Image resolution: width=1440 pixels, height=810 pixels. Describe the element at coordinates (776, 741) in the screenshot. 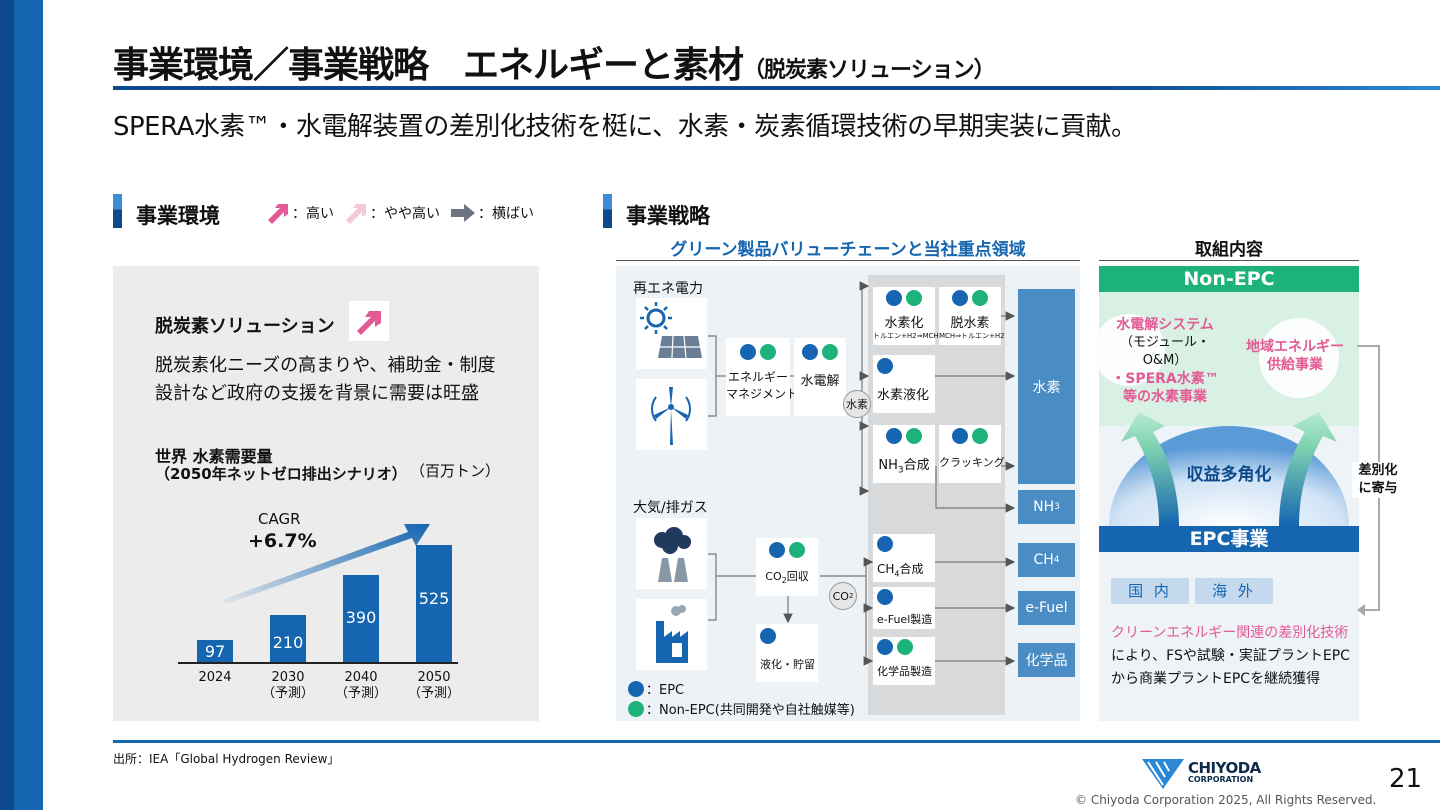

I see `footer-rule` at that location.